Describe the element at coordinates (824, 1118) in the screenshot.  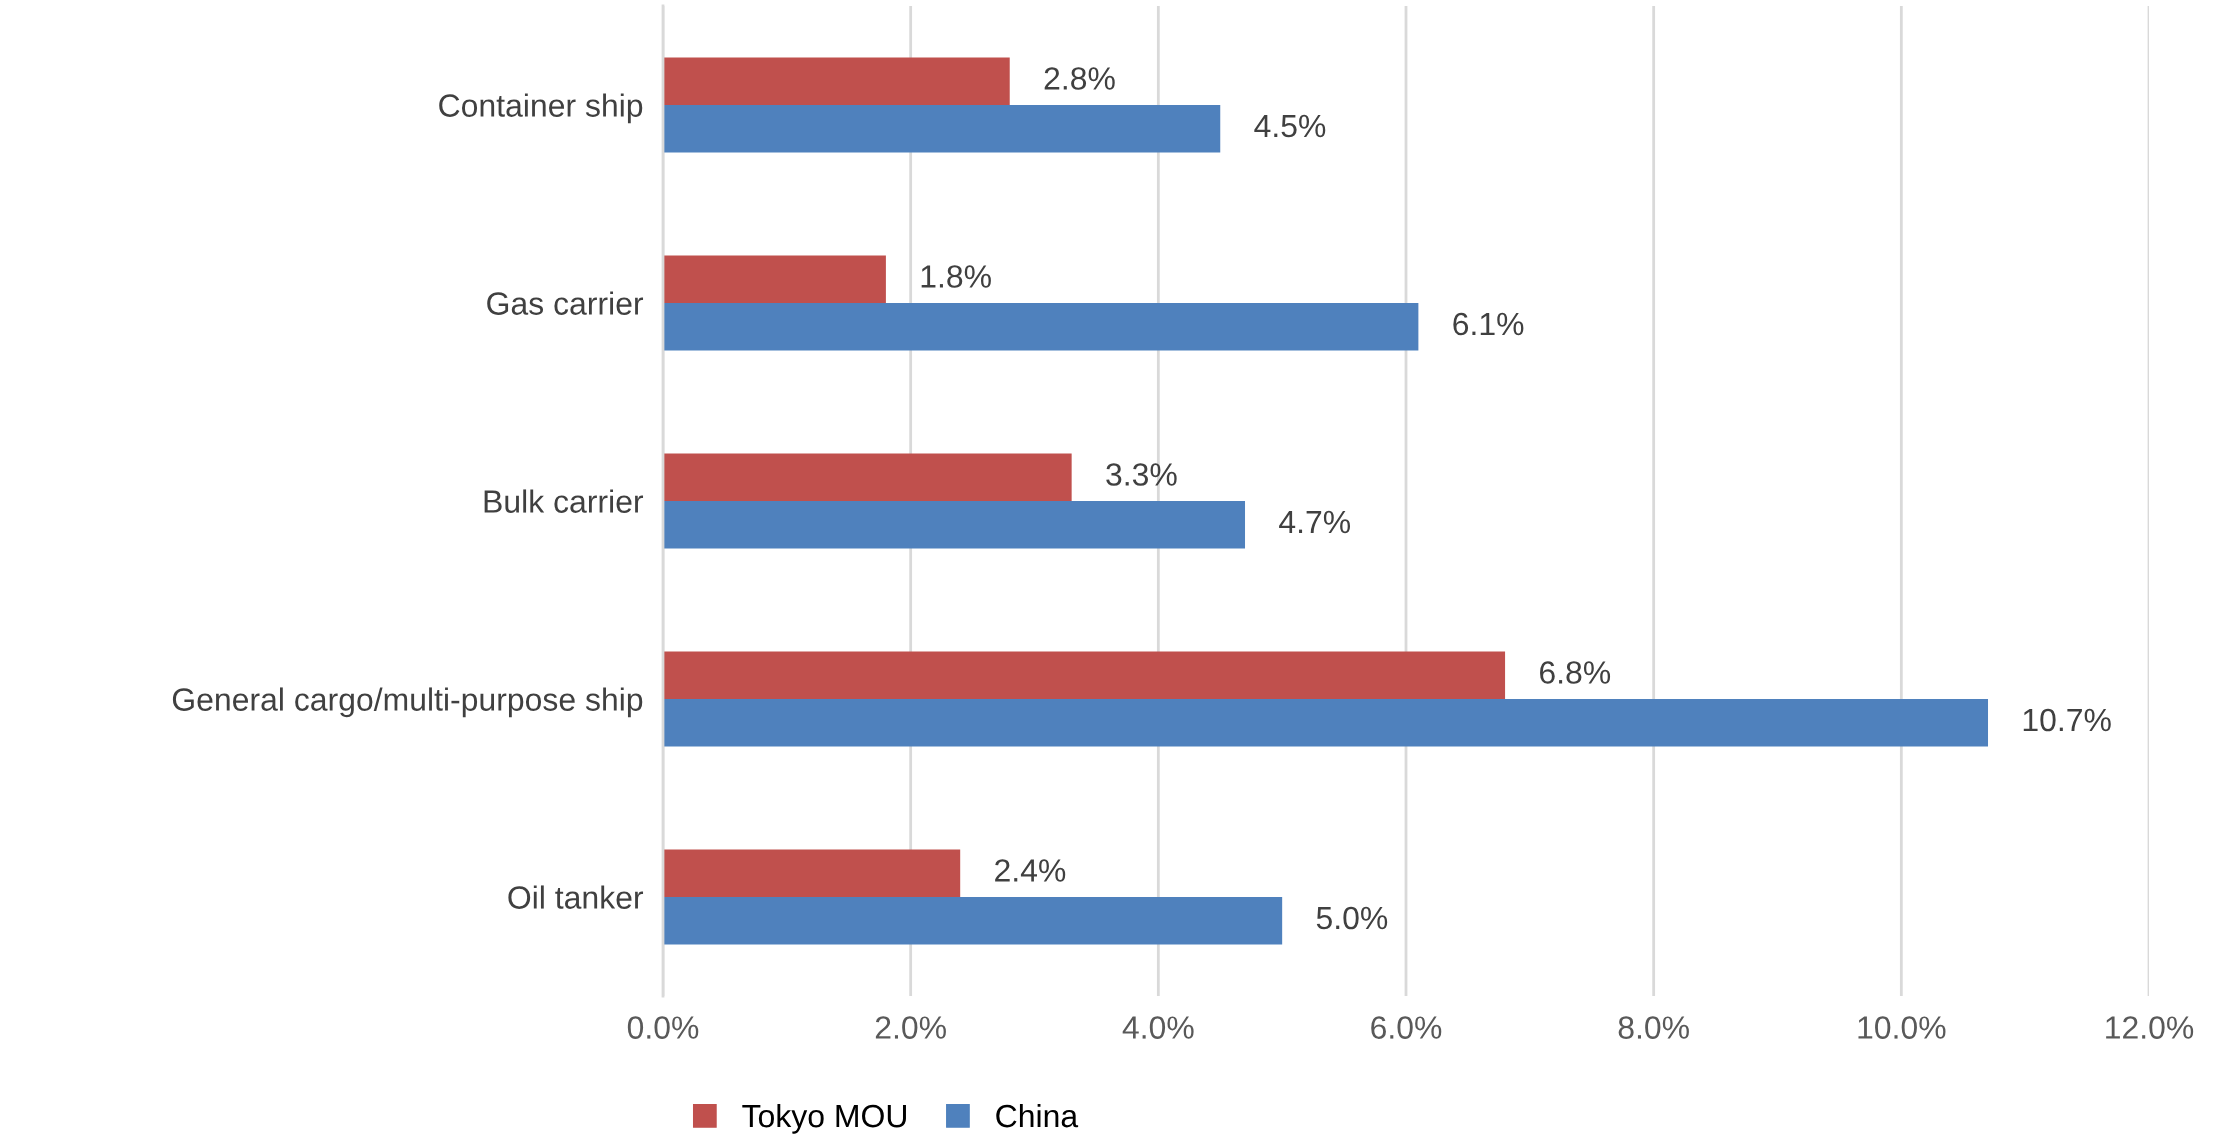
I see `legend-label: Tokyo MOU` at that location.